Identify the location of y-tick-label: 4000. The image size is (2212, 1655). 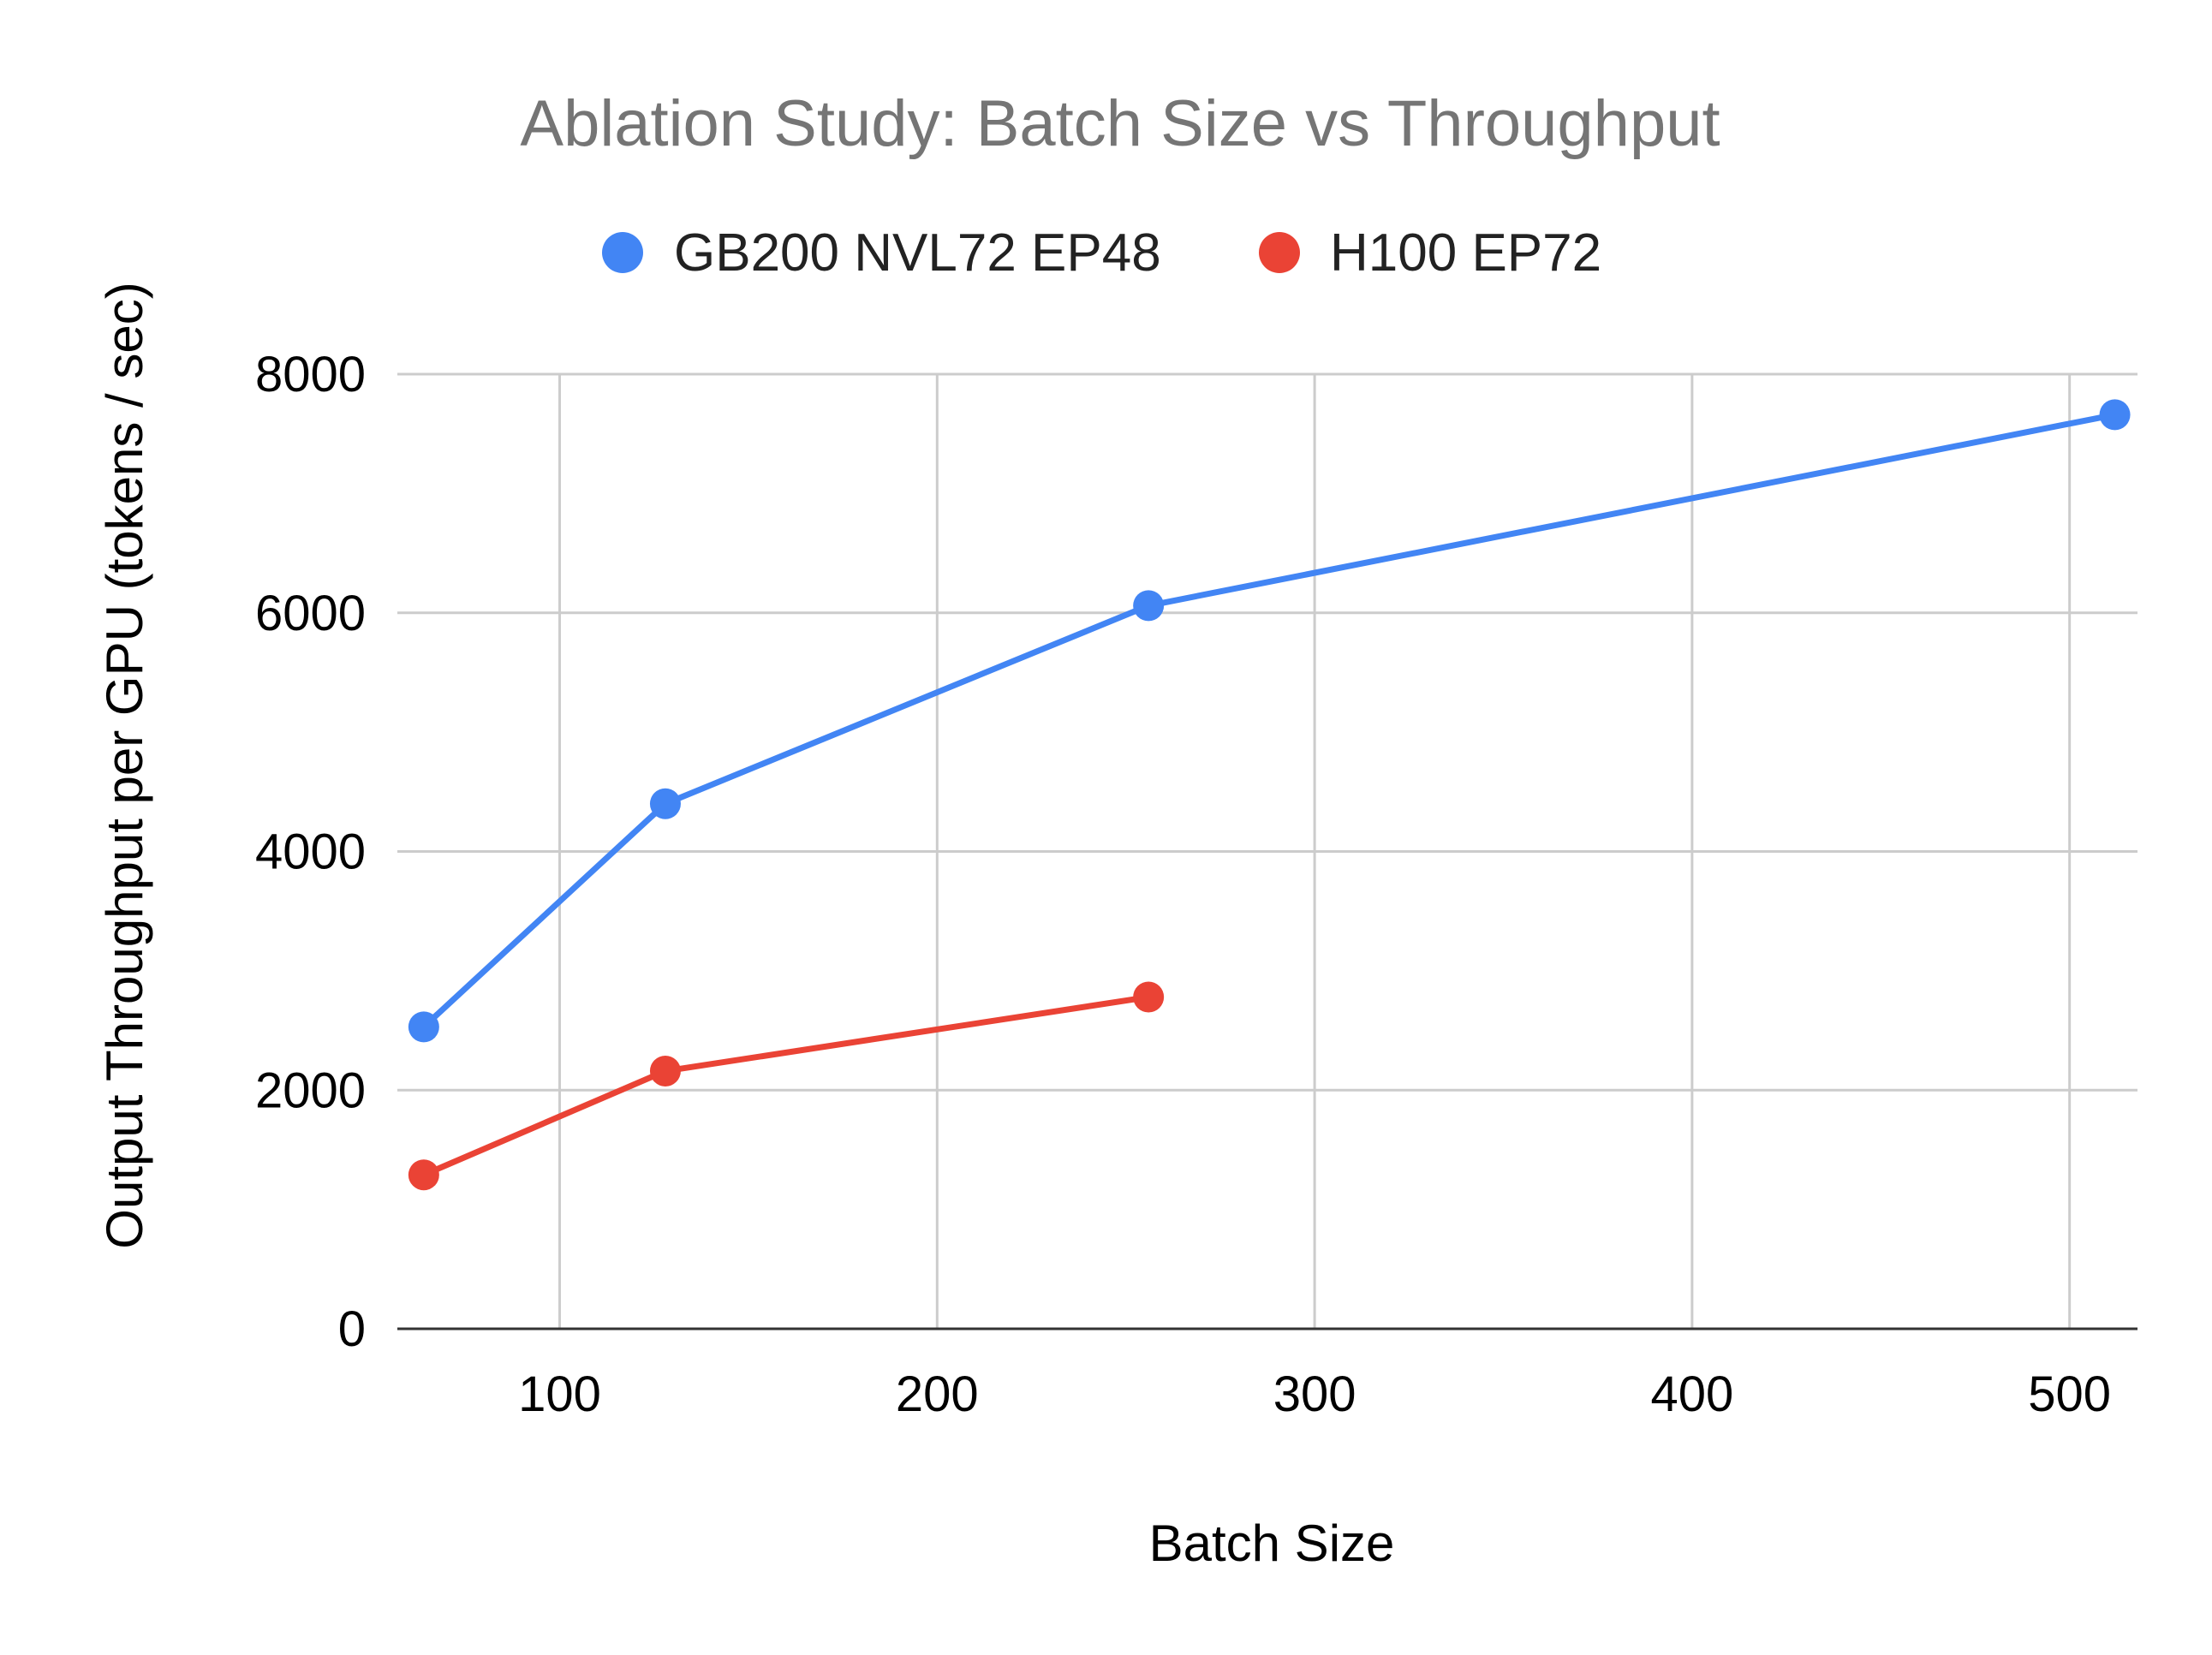
(310, 852).